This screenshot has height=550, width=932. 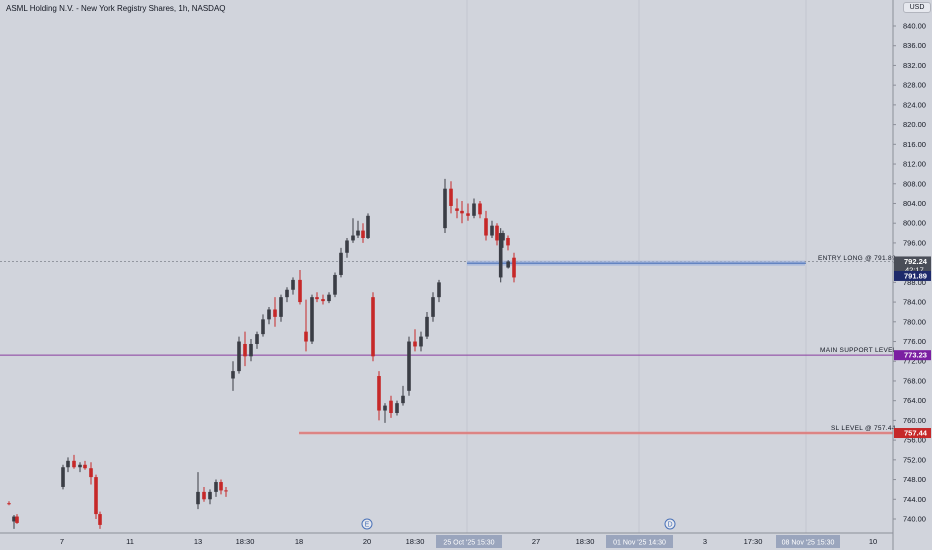 I want to click on price-tick-label: 784.00, so click(x=914, y=302).